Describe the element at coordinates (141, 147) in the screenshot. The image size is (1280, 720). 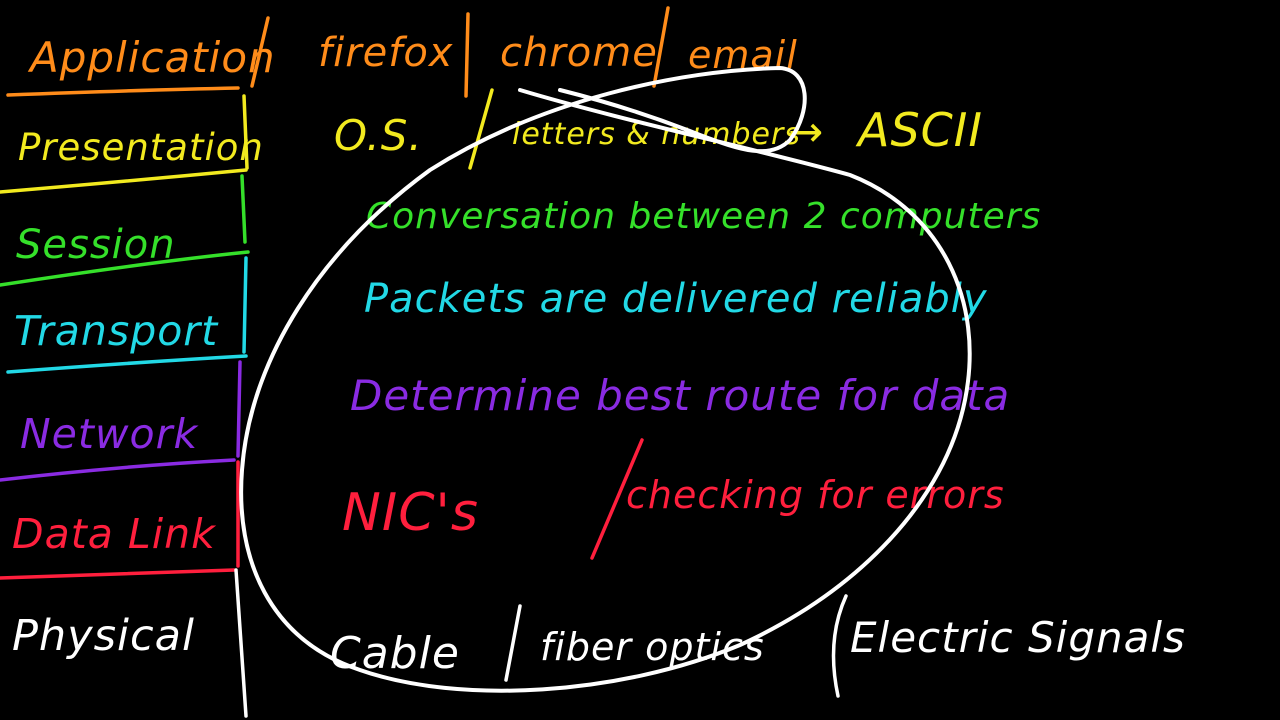
I see `layer-label-presentation: Presentation` at that location.